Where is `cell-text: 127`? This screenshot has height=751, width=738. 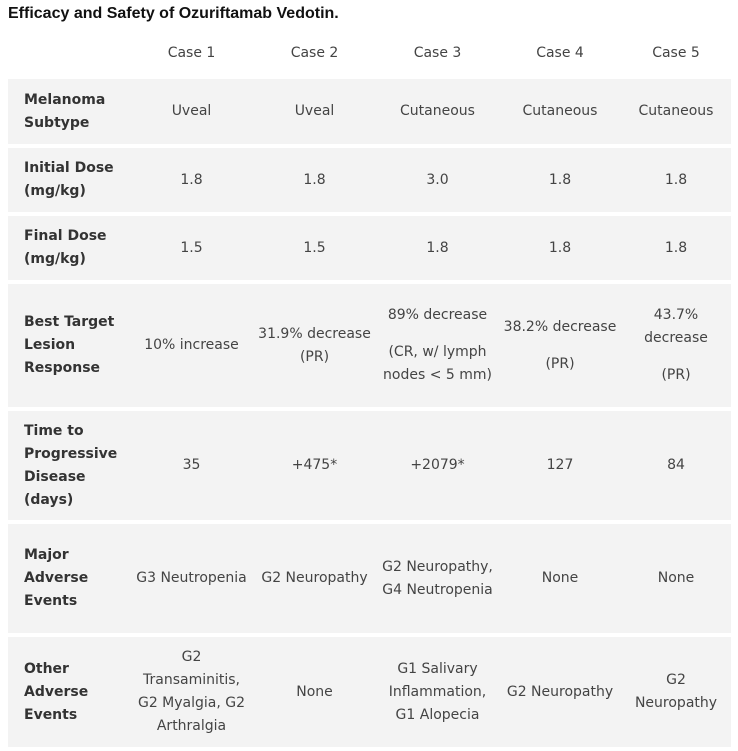
cell-text: 127 is located at coordinates (560, 465).